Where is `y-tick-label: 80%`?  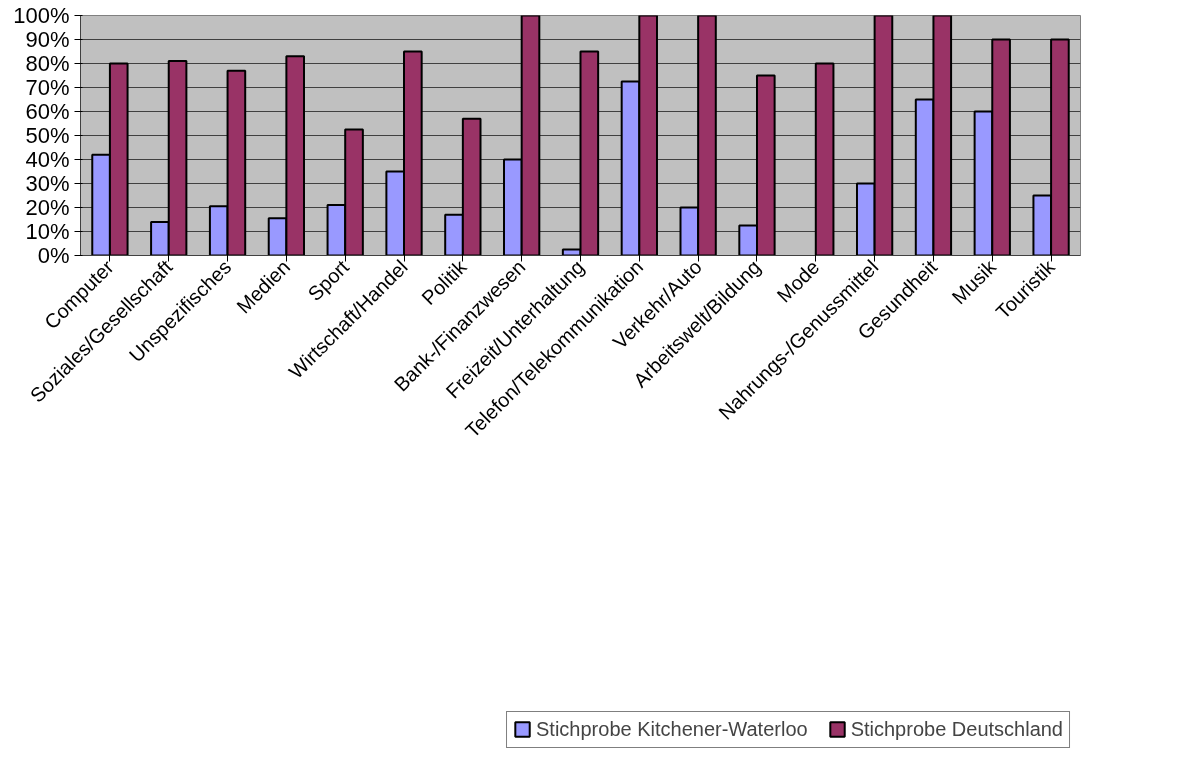
y-tick-label: 80% is located at coordinates (47, 63).